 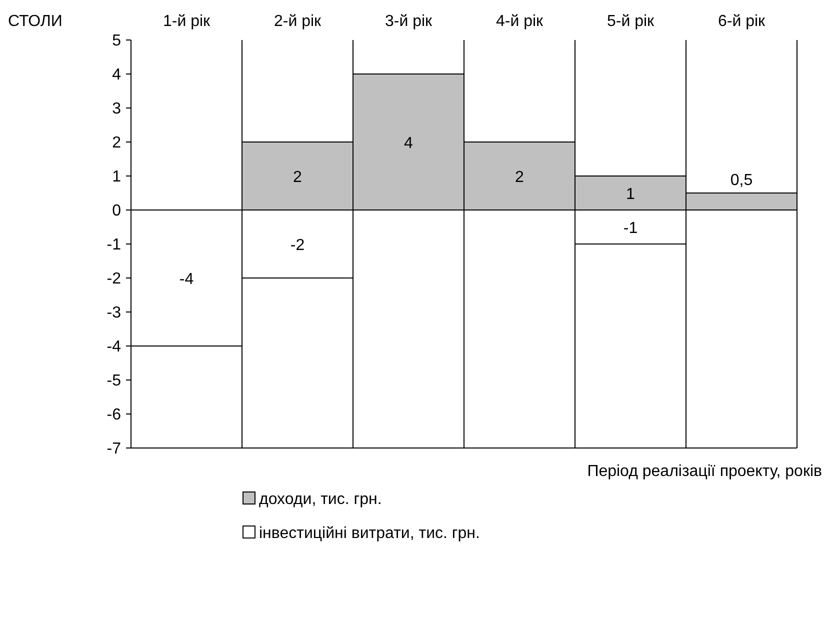 I want to click on chart-title: СТОЛИ, so click(x=35, y=21).